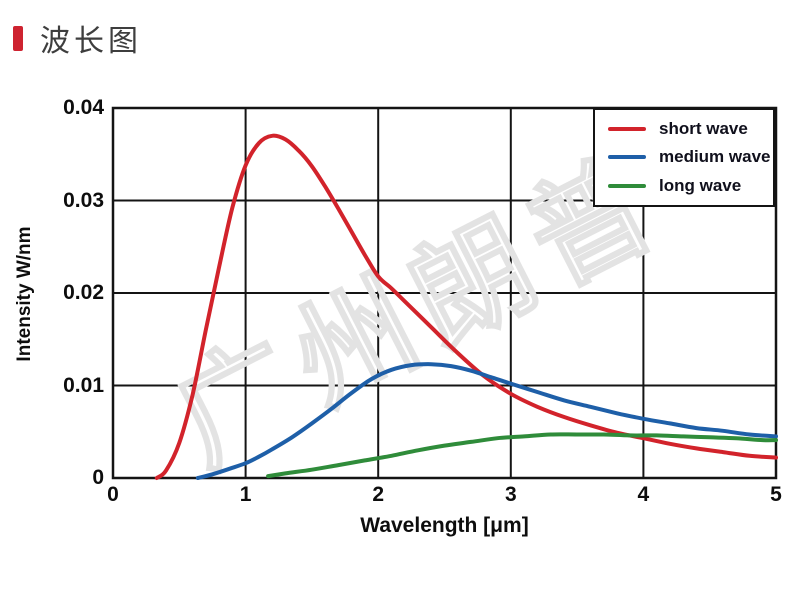  Describe the element at coordinates (98, 477) in the screenshot. I see `y-tick-label: 0` at that location.